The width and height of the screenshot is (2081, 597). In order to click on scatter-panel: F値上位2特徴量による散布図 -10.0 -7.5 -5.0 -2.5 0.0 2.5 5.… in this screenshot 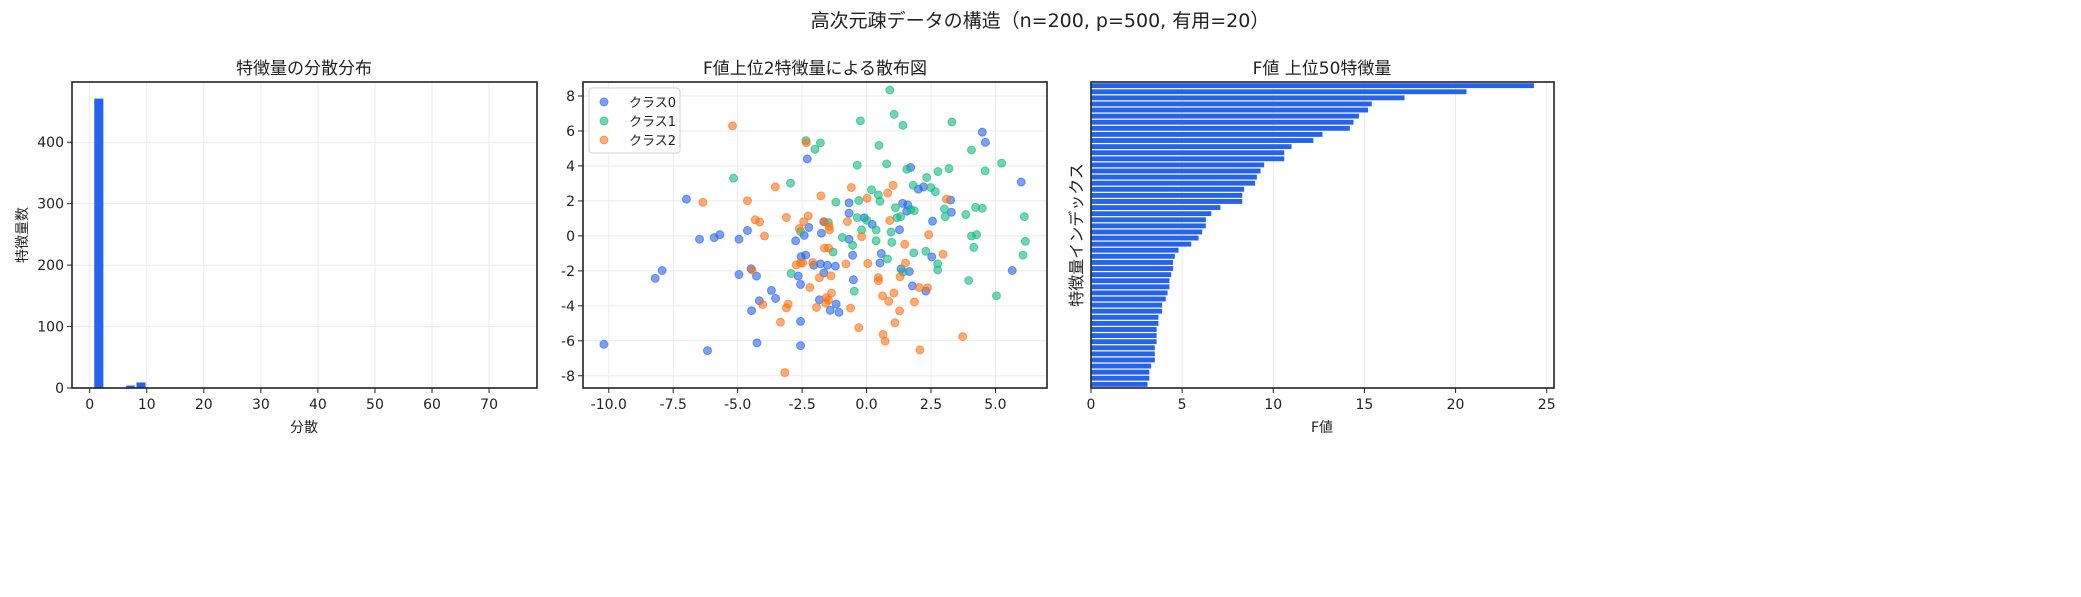, I will do `click(804, 236)`.